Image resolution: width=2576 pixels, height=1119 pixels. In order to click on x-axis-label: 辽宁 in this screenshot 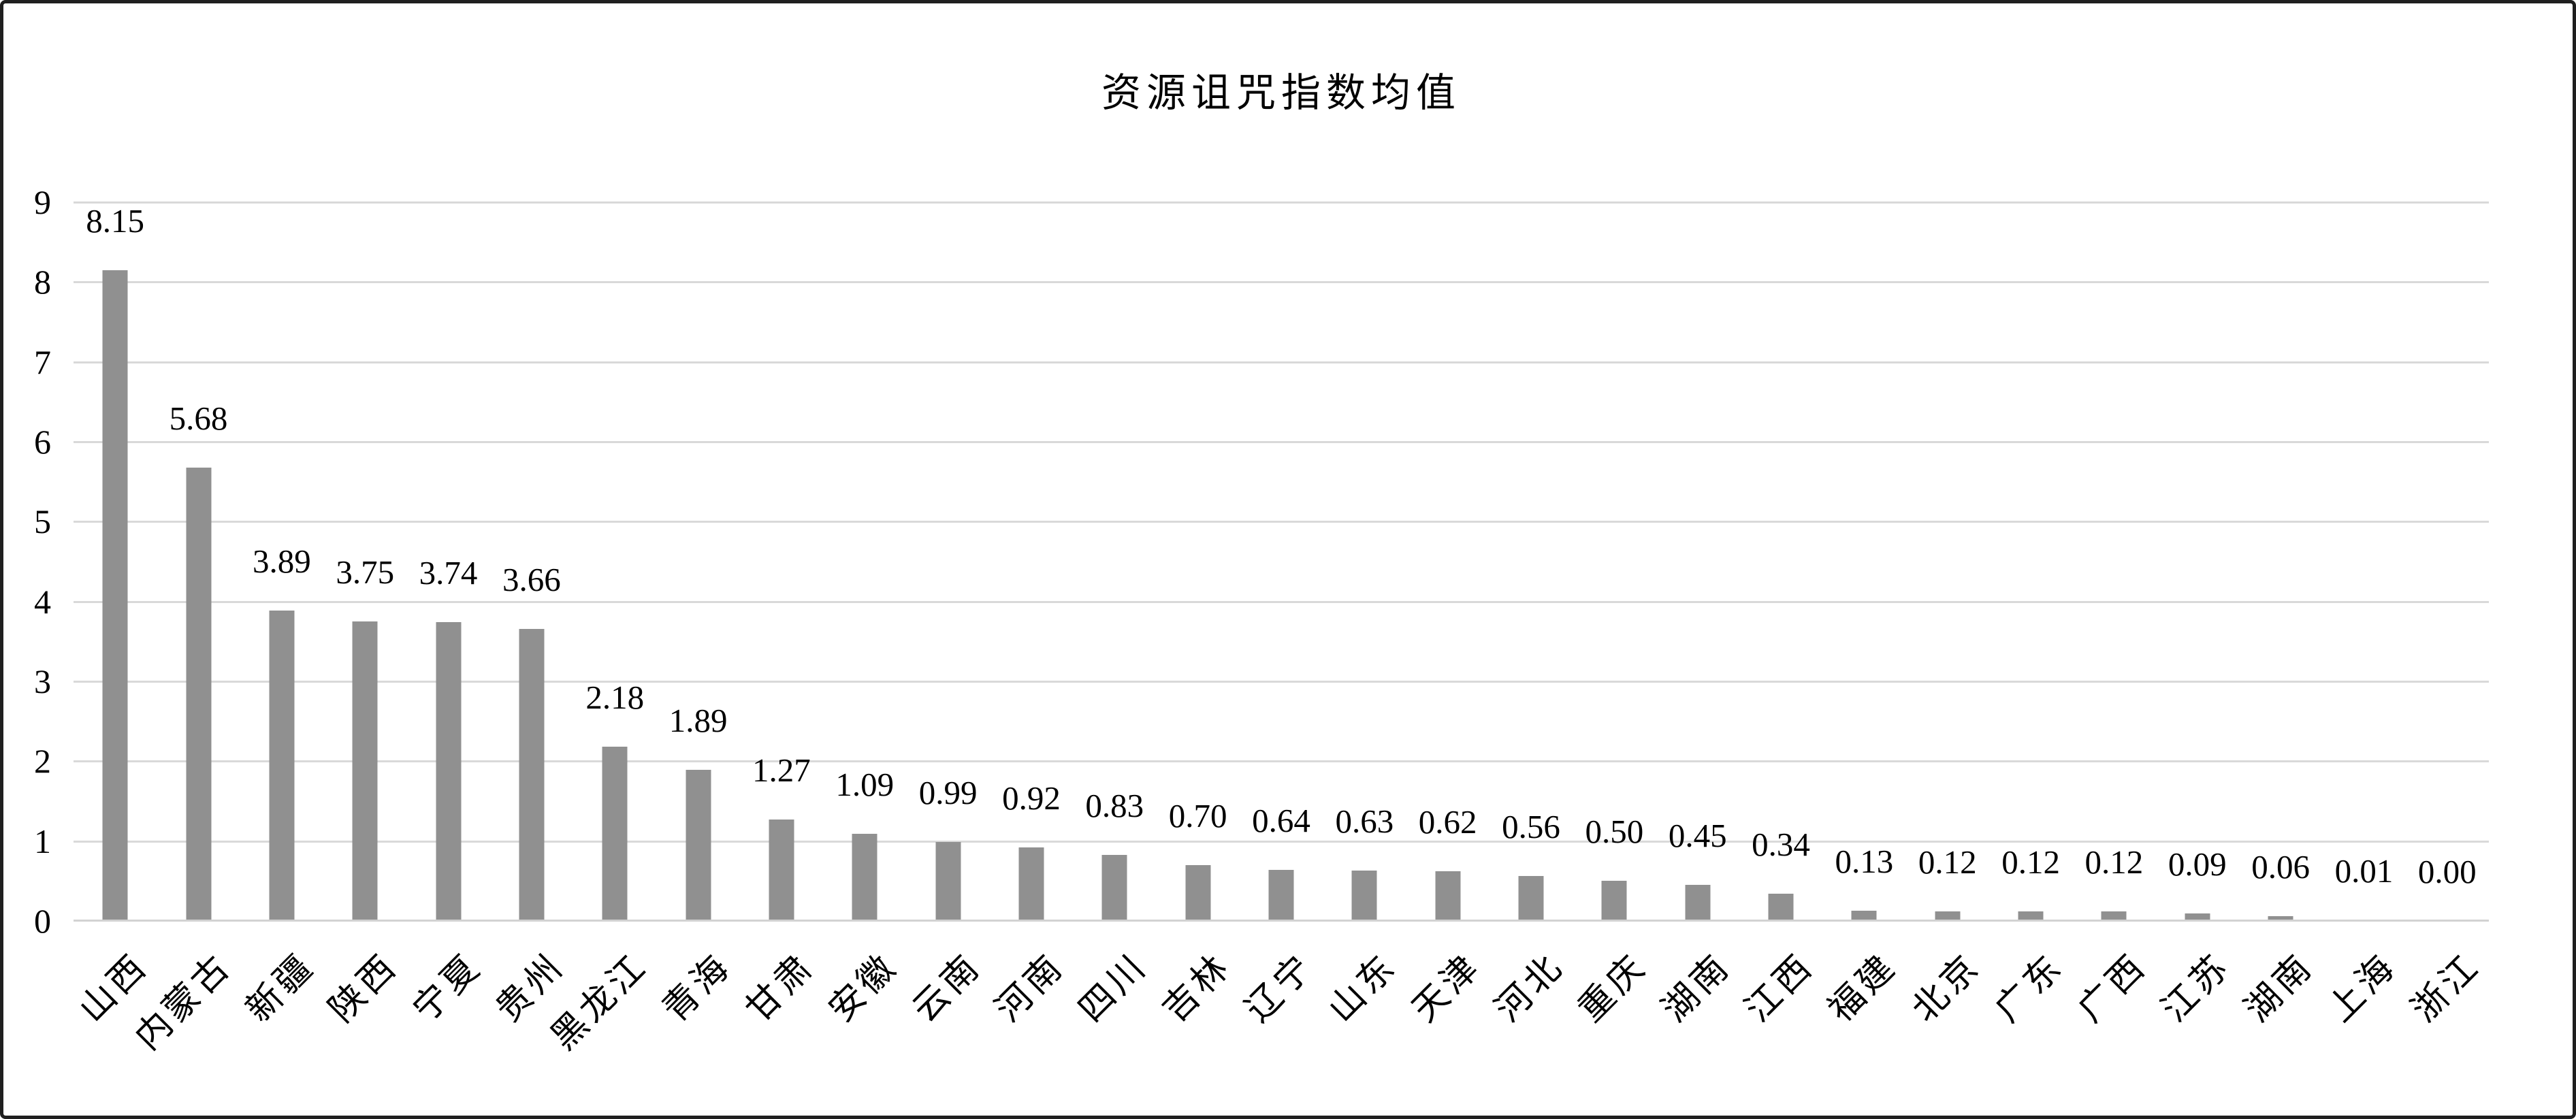, I will do `click(1280, 988)`.